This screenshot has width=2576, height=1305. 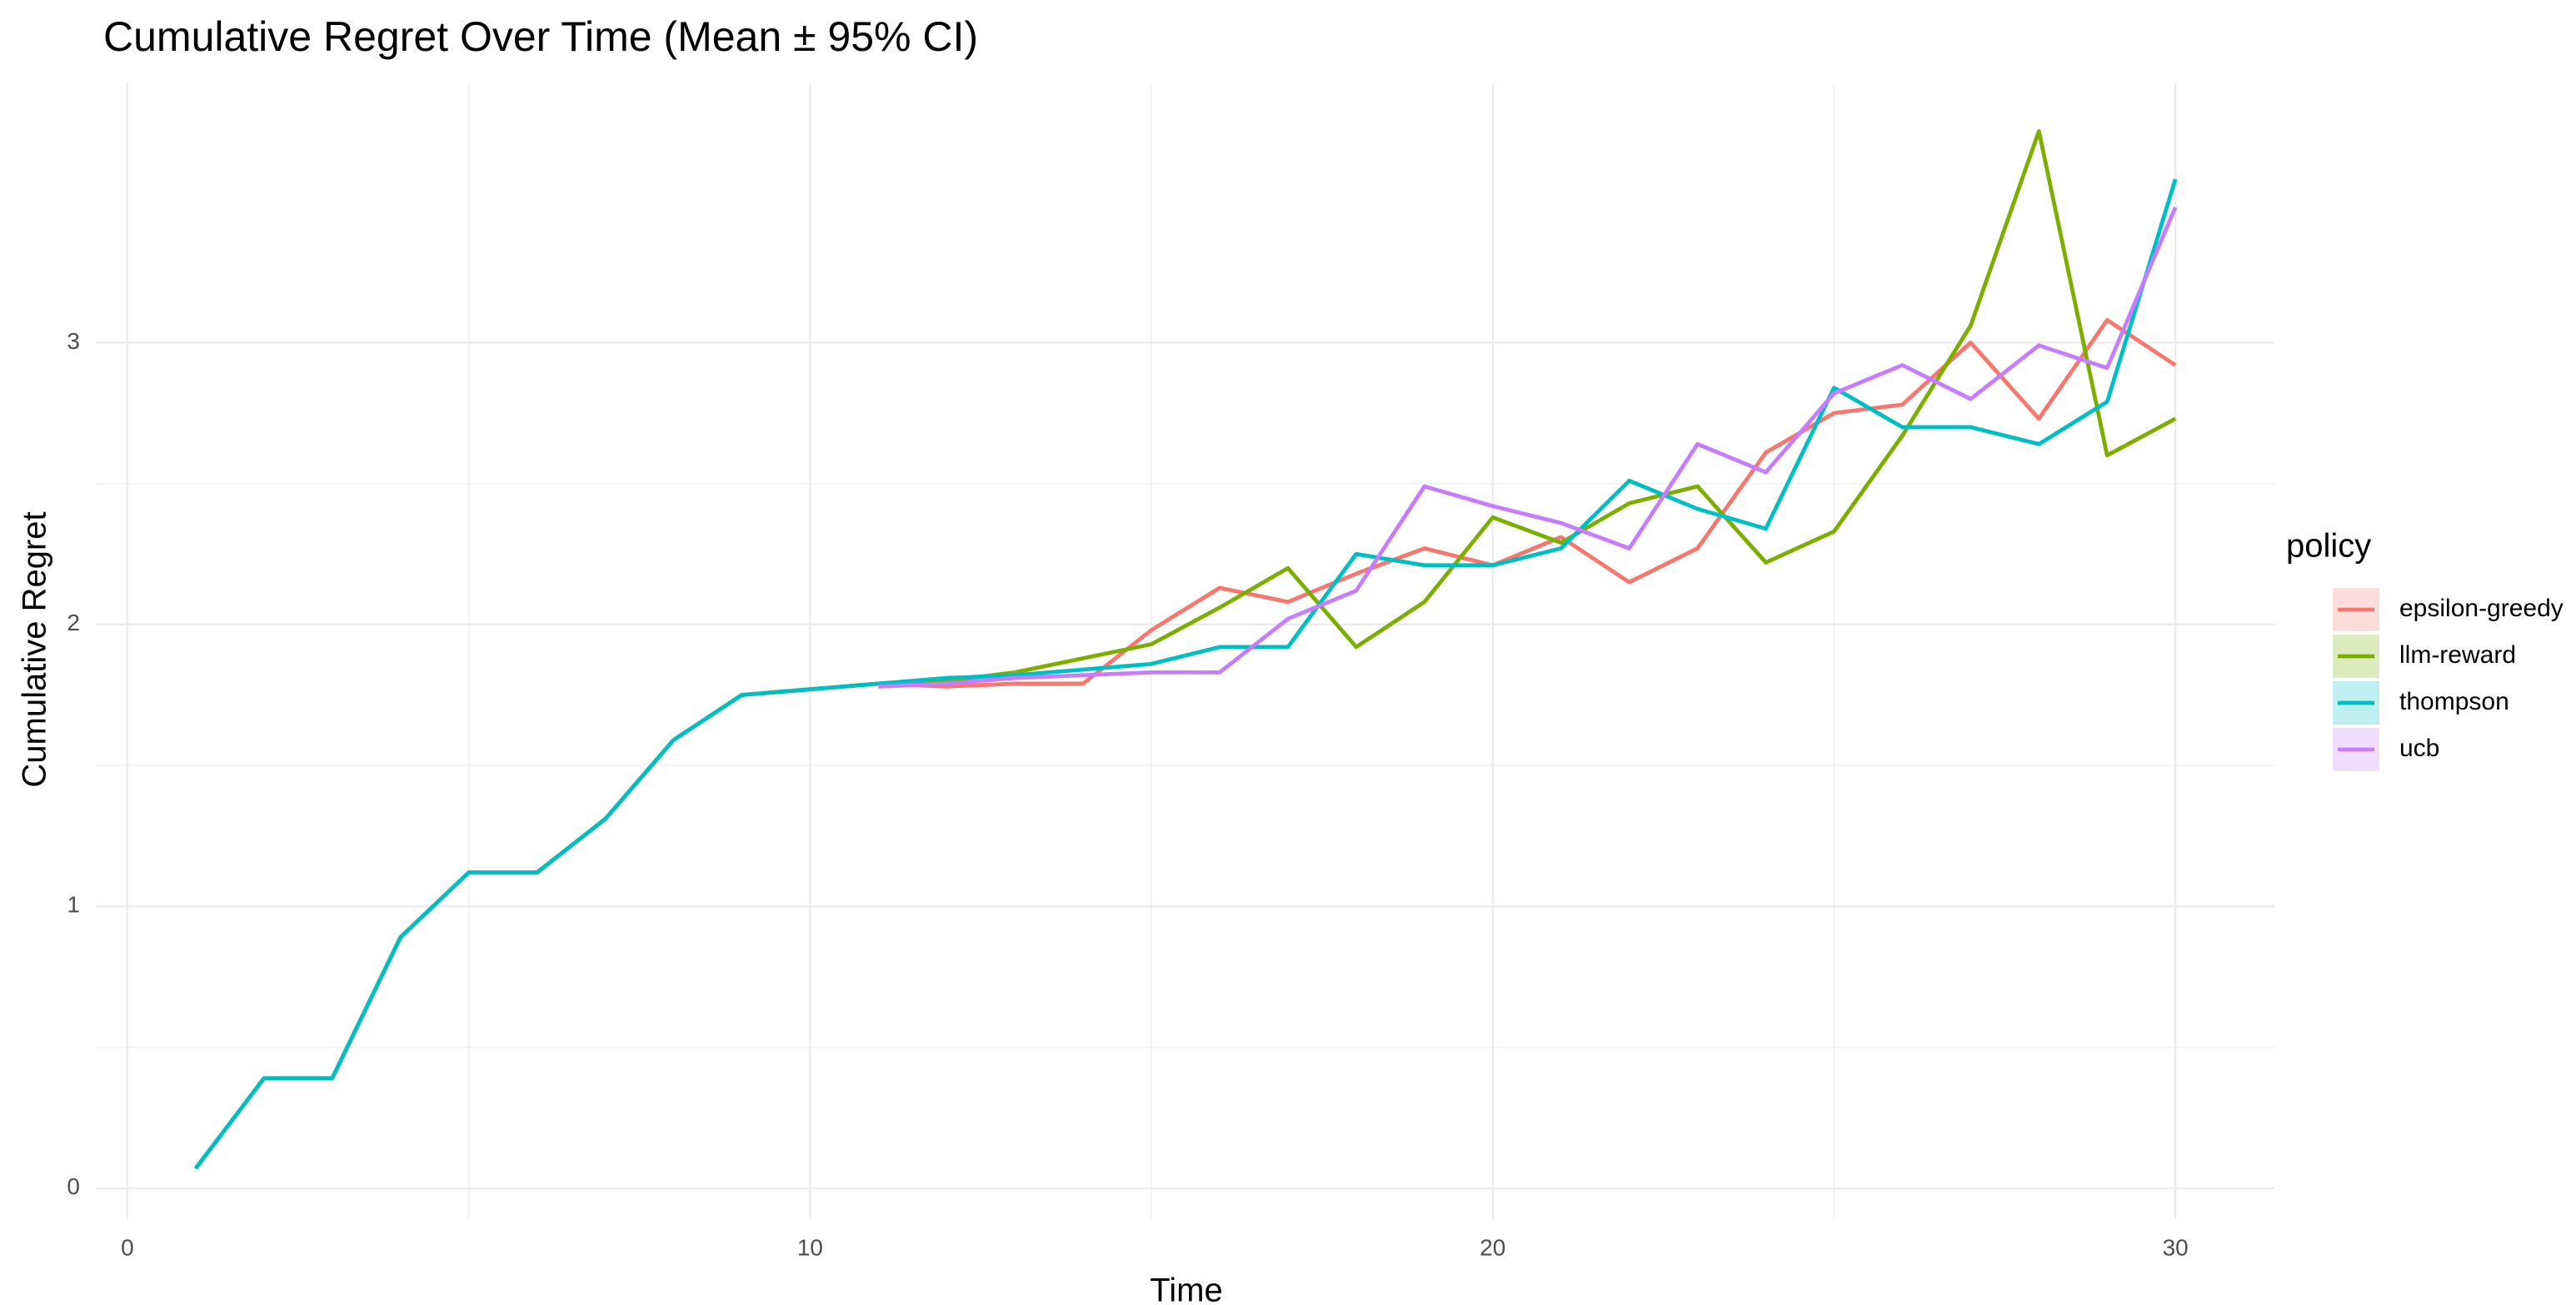 I want to click on x-tick-label: 0, so click(x=127, y=1247).